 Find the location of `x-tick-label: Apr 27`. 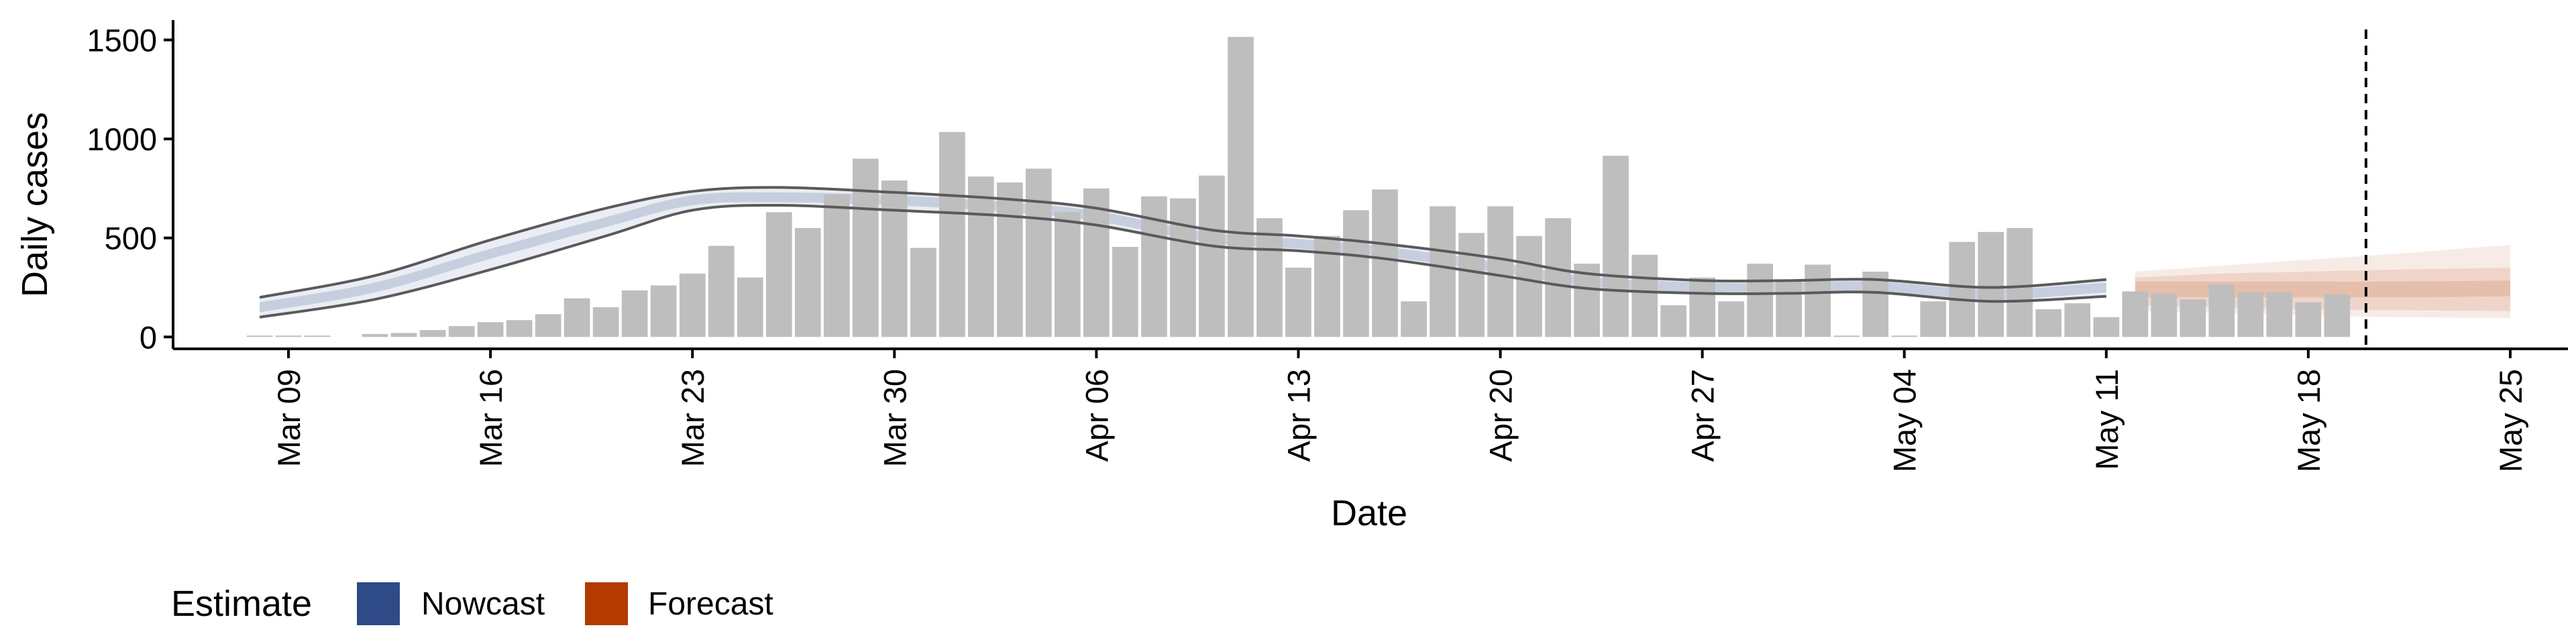

x-tick-label: Apr 27 is located at coordinates (1703, 415).